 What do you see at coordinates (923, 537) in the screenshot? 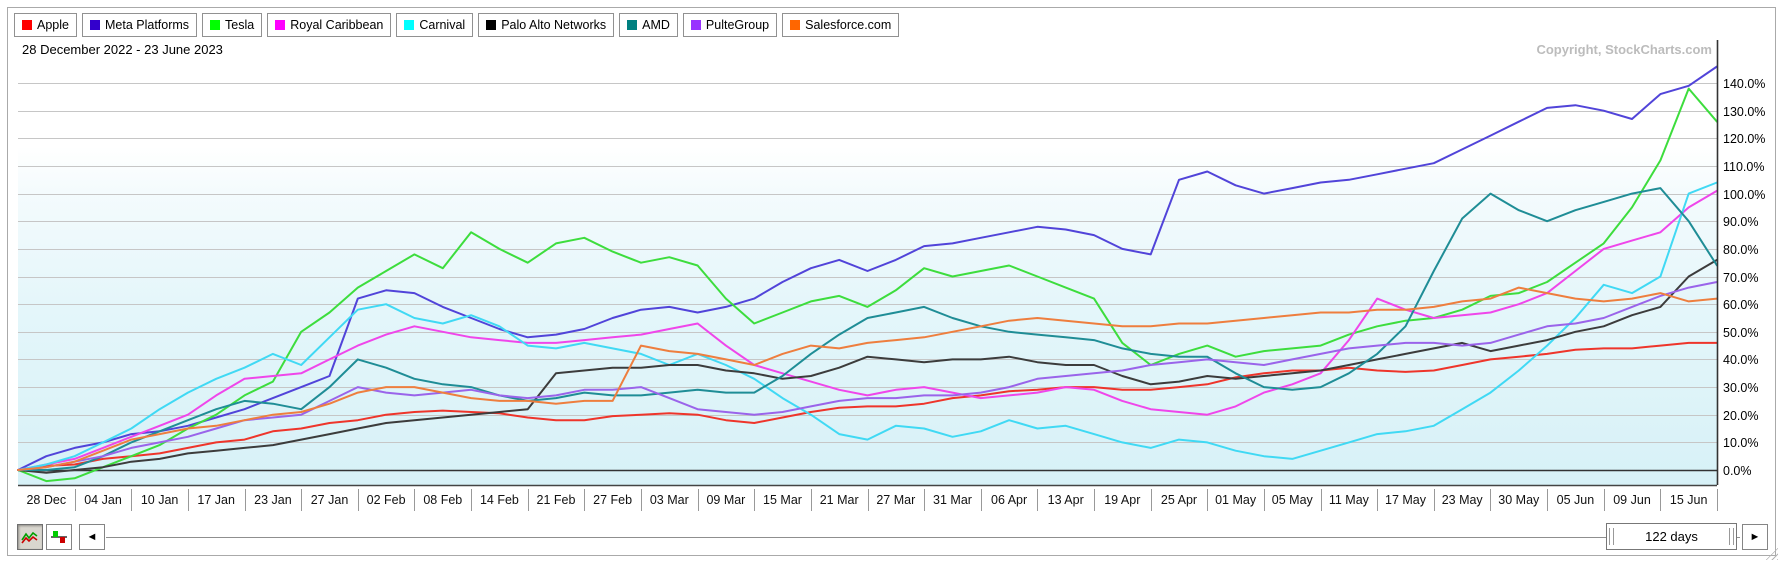
I see `range-slider-track` at bounding box center [923, 537].